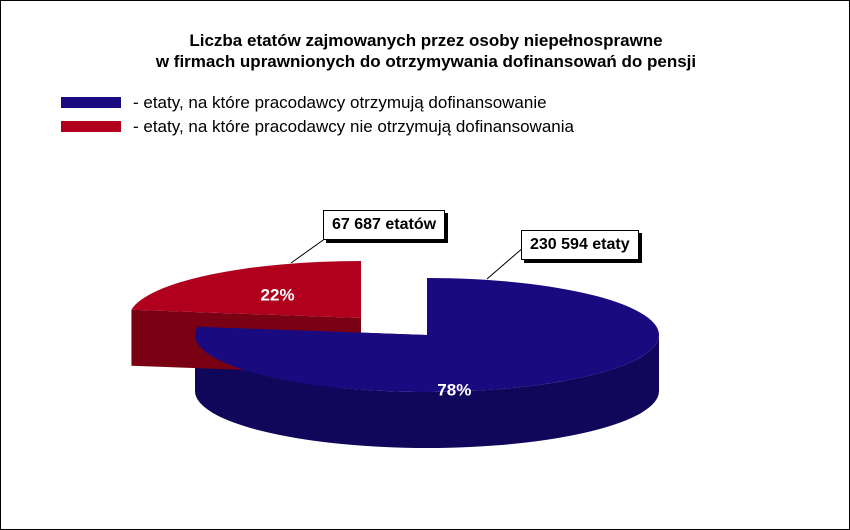 The image size is (850, 530). I want to click on pie-slice-unfunded, so click(246, 289).